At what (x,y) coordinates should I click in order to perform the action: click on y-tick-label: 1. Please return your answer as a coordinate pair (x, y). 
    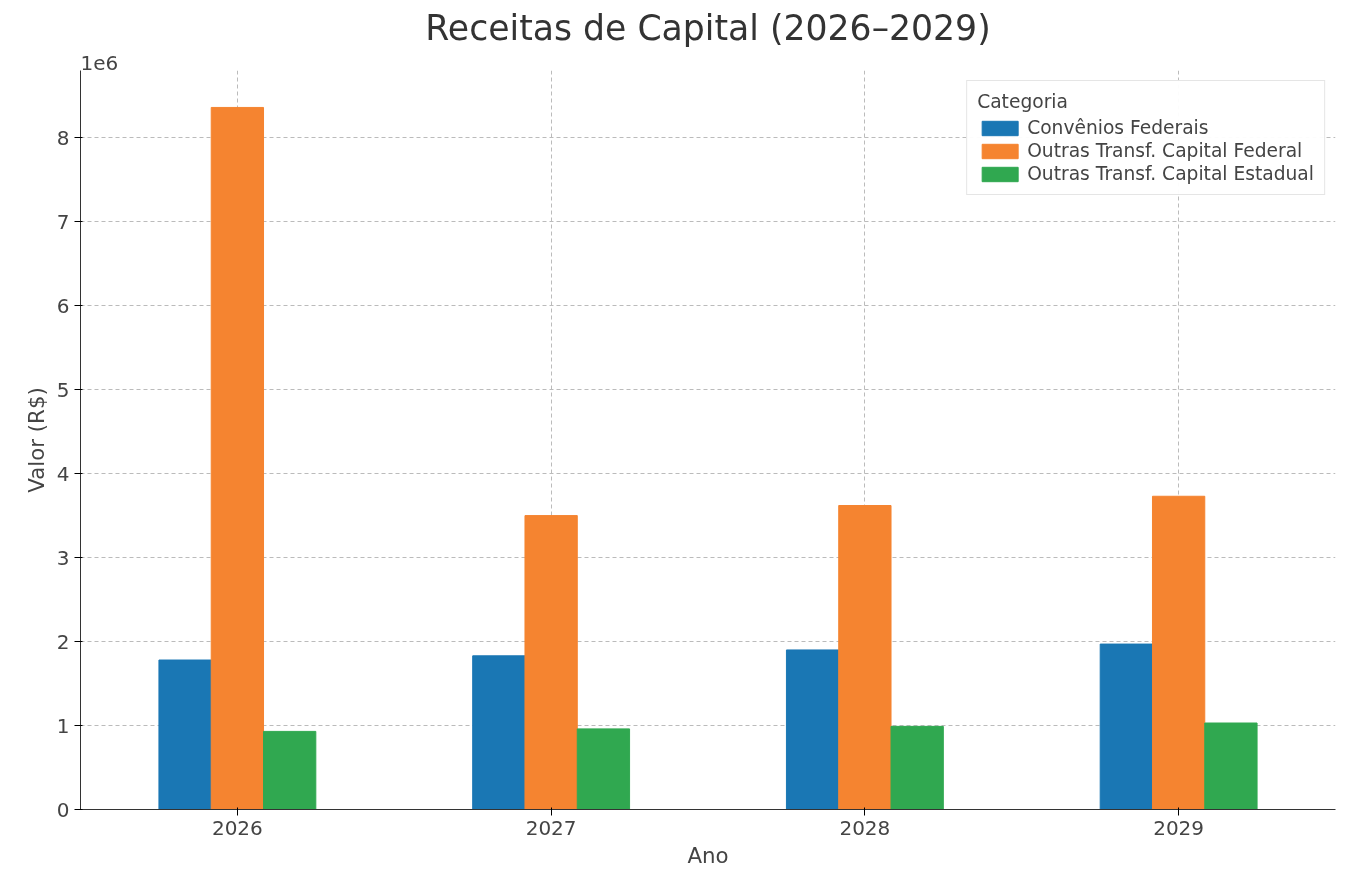
    Looking at the image, I should click on (63, 725).